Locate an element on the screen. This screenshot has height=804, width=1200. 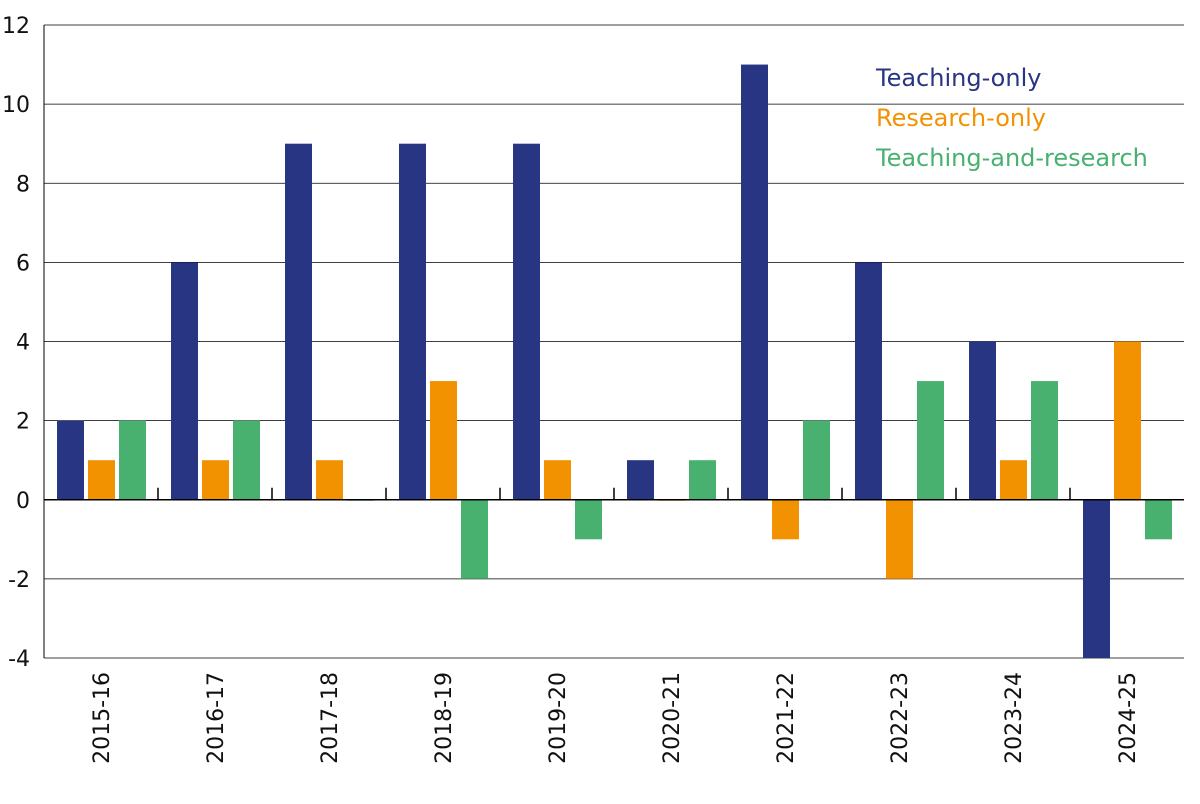
legend-entry: Teaching-only is located at coordinates (958, 78).